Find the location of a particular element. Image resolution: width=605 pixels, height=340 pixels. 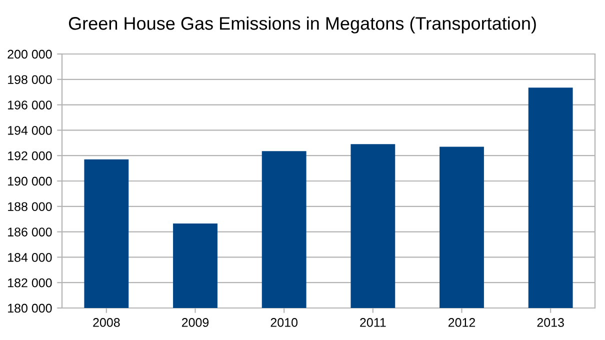

y-tick-label: 182 000 is located at coordinates (30, 283).